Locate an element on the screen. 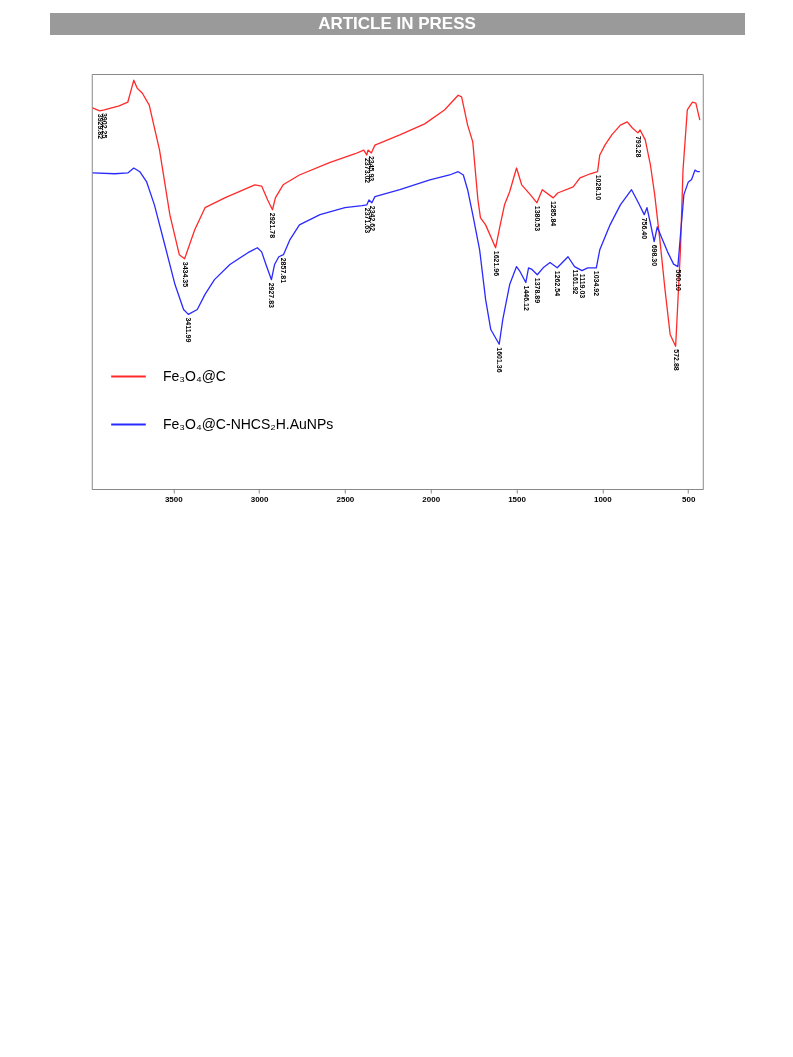  x-tick-label: 1000 is located at coordinates (603, 499).